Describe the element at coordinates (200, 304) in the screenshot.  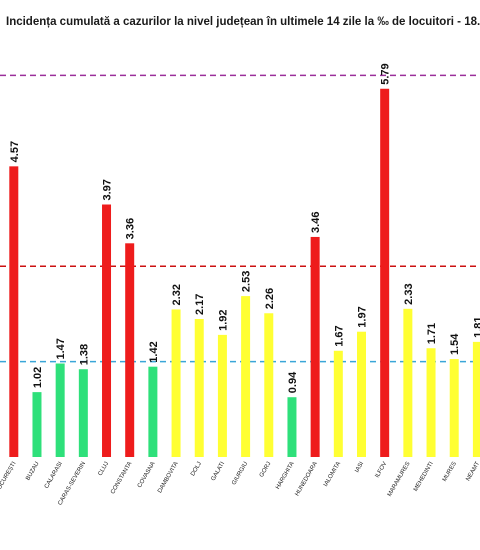
I see `value-label-dolj: 2.17` at that location.